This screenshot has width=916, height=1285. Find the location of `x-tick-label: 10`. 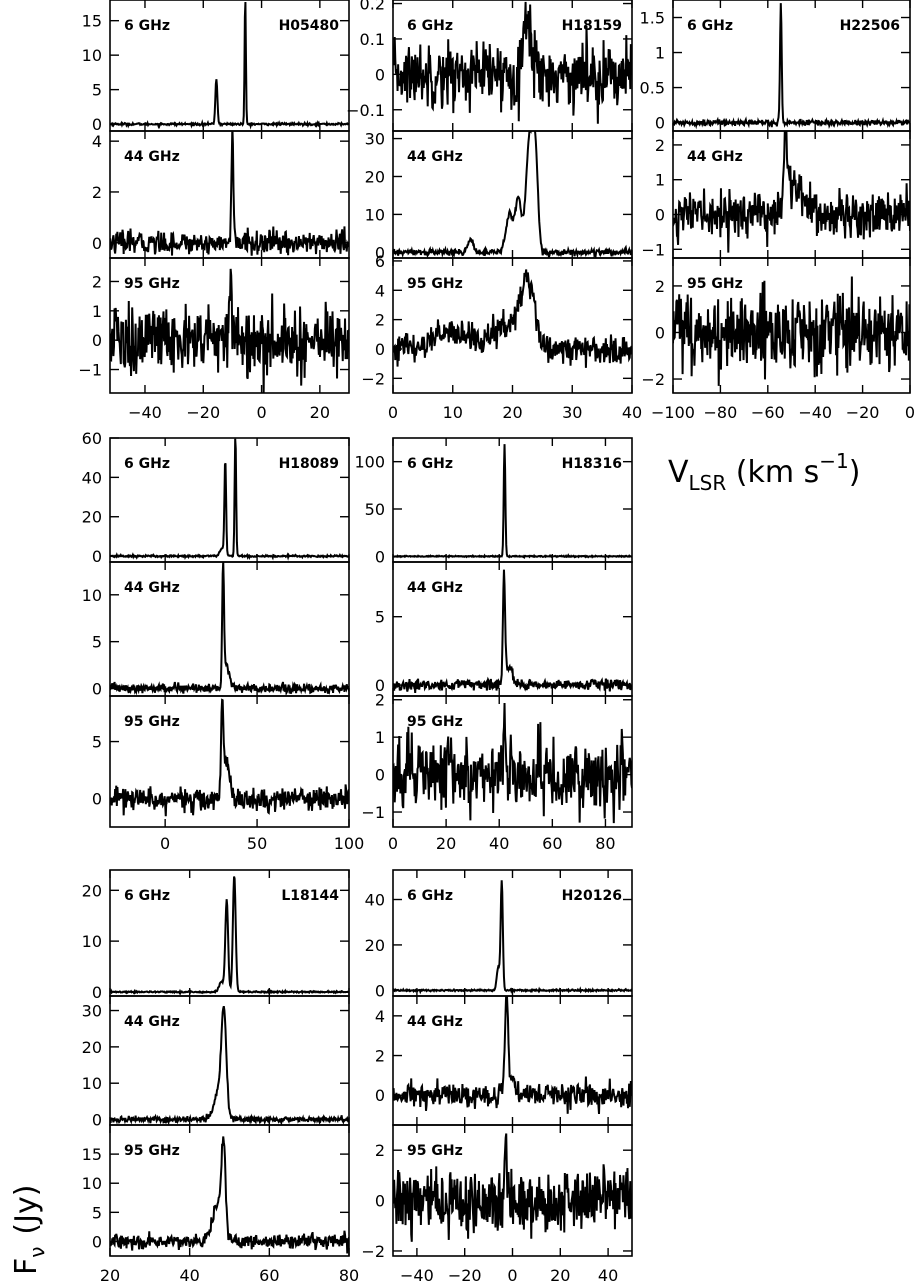

x-tick-label: 10 is located at coordinates (453, 412).